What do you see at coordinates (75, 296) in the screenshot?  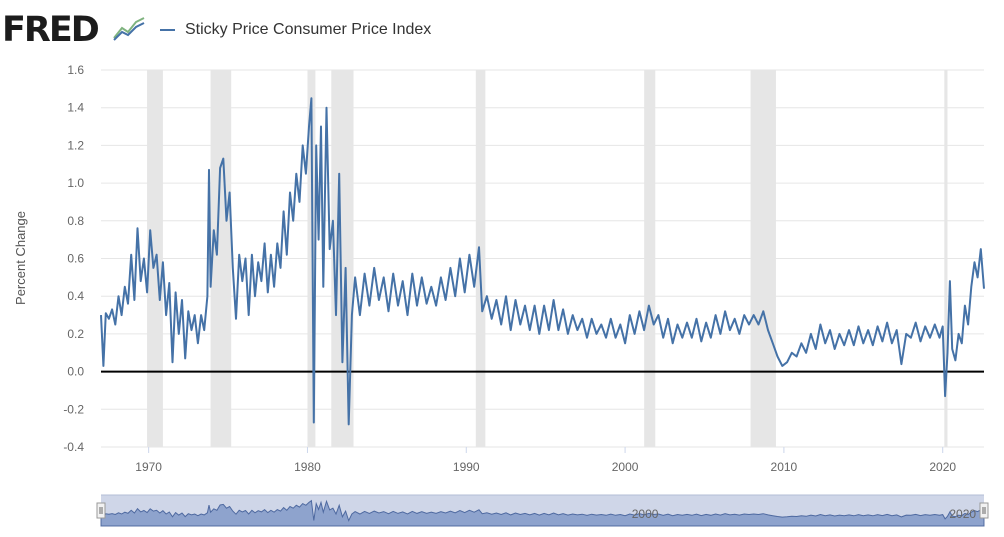 I see `y-tick-label: 0.4` at bounding box center [75, 296].